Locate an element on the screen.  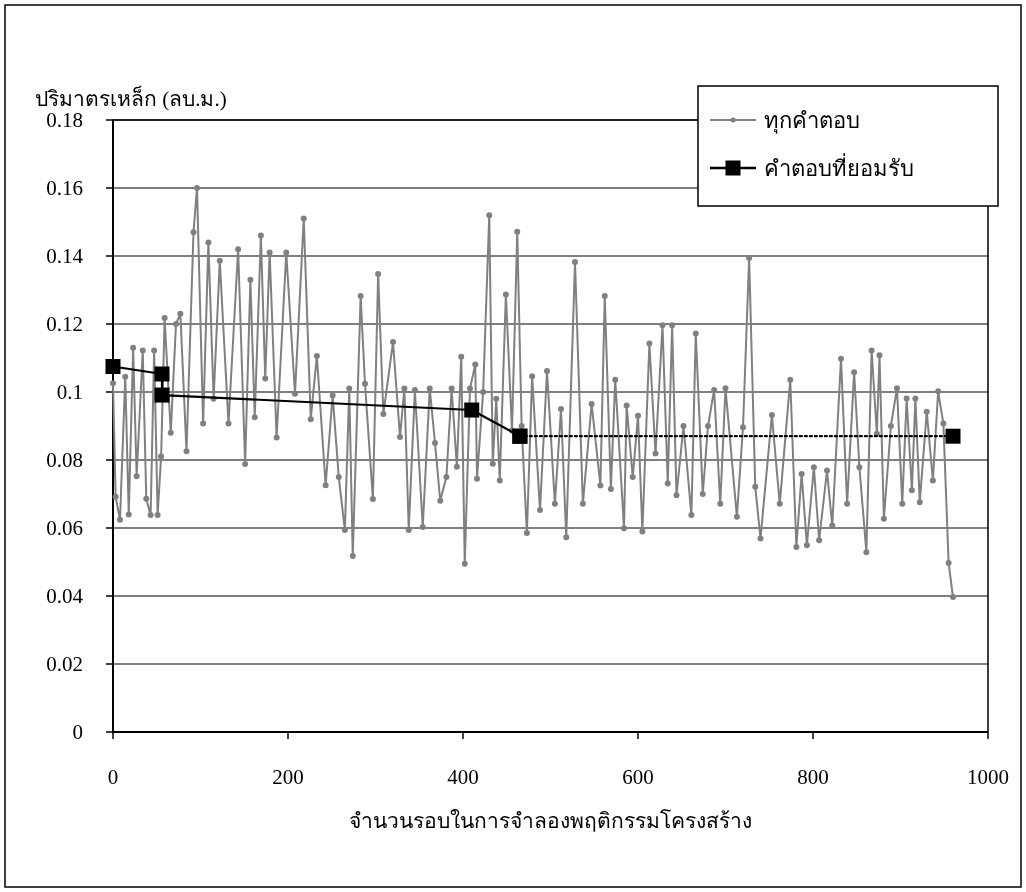
legend-label: ทุกคำตอบ is located at coordinates (812, 121).